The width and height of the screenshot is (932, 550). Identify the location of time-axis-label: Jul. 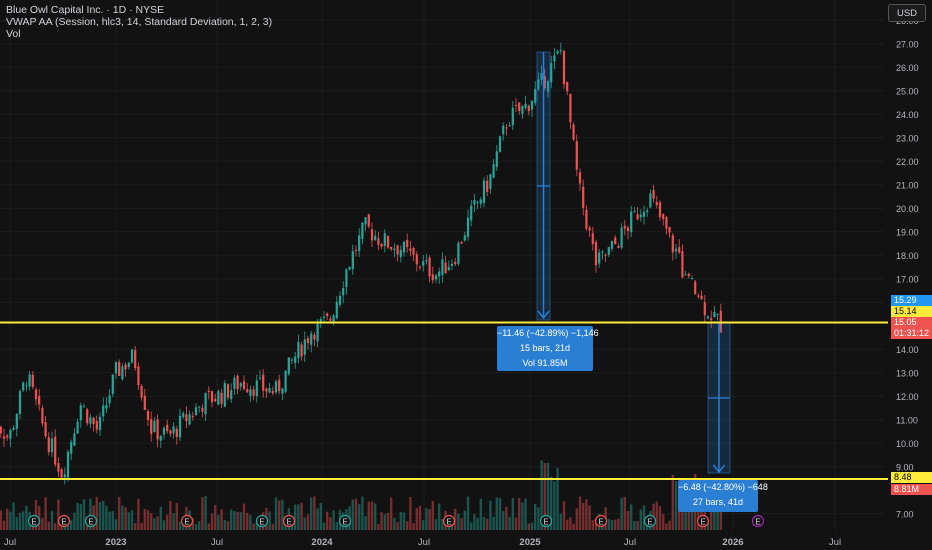
(217, 542).